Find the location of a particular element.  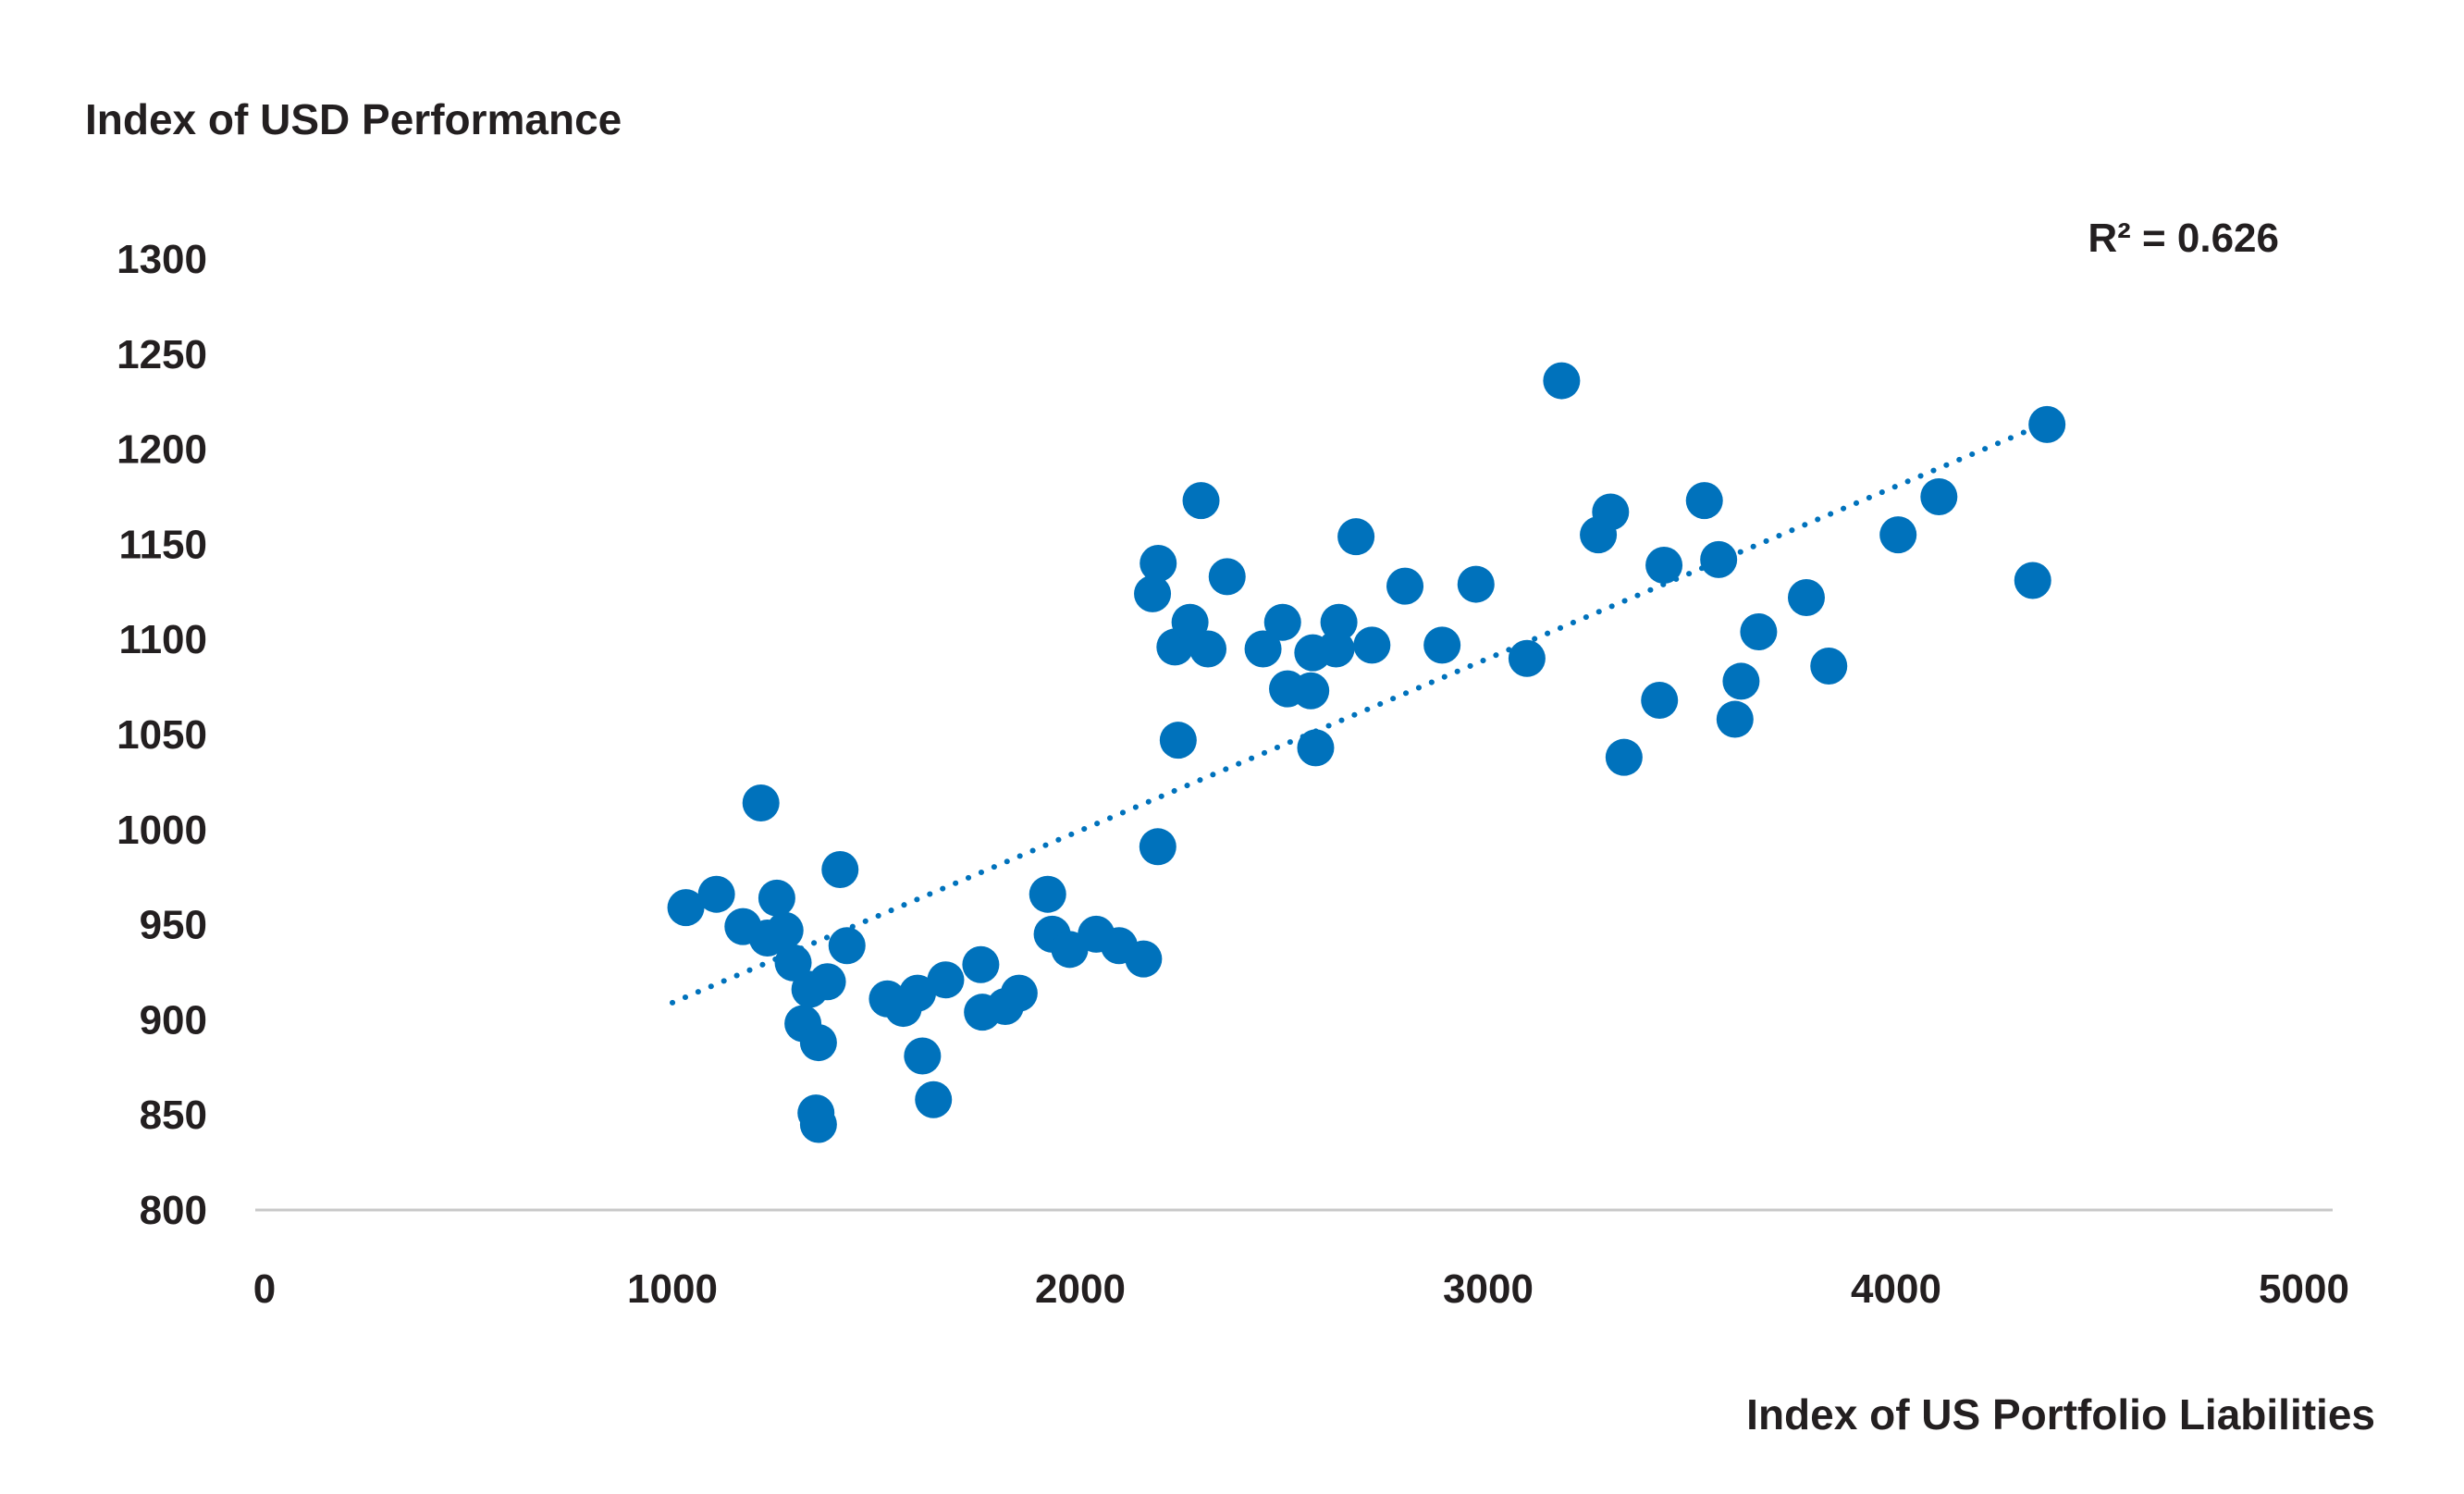

x-tick-label: 0 is located at coordinates (264, 1289).